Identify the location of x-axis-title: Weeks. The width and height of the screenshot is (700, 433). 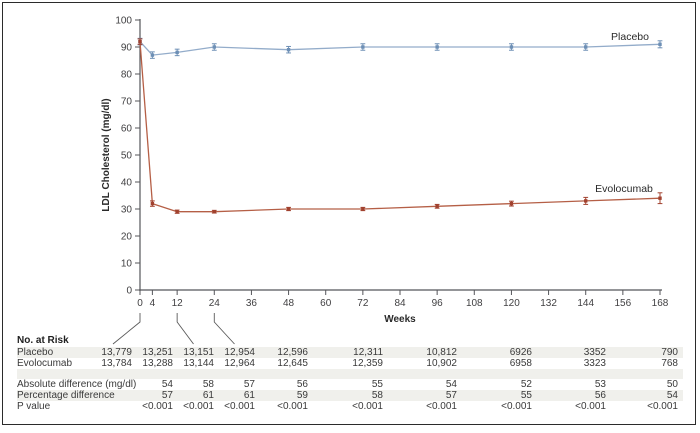
(400, 319).